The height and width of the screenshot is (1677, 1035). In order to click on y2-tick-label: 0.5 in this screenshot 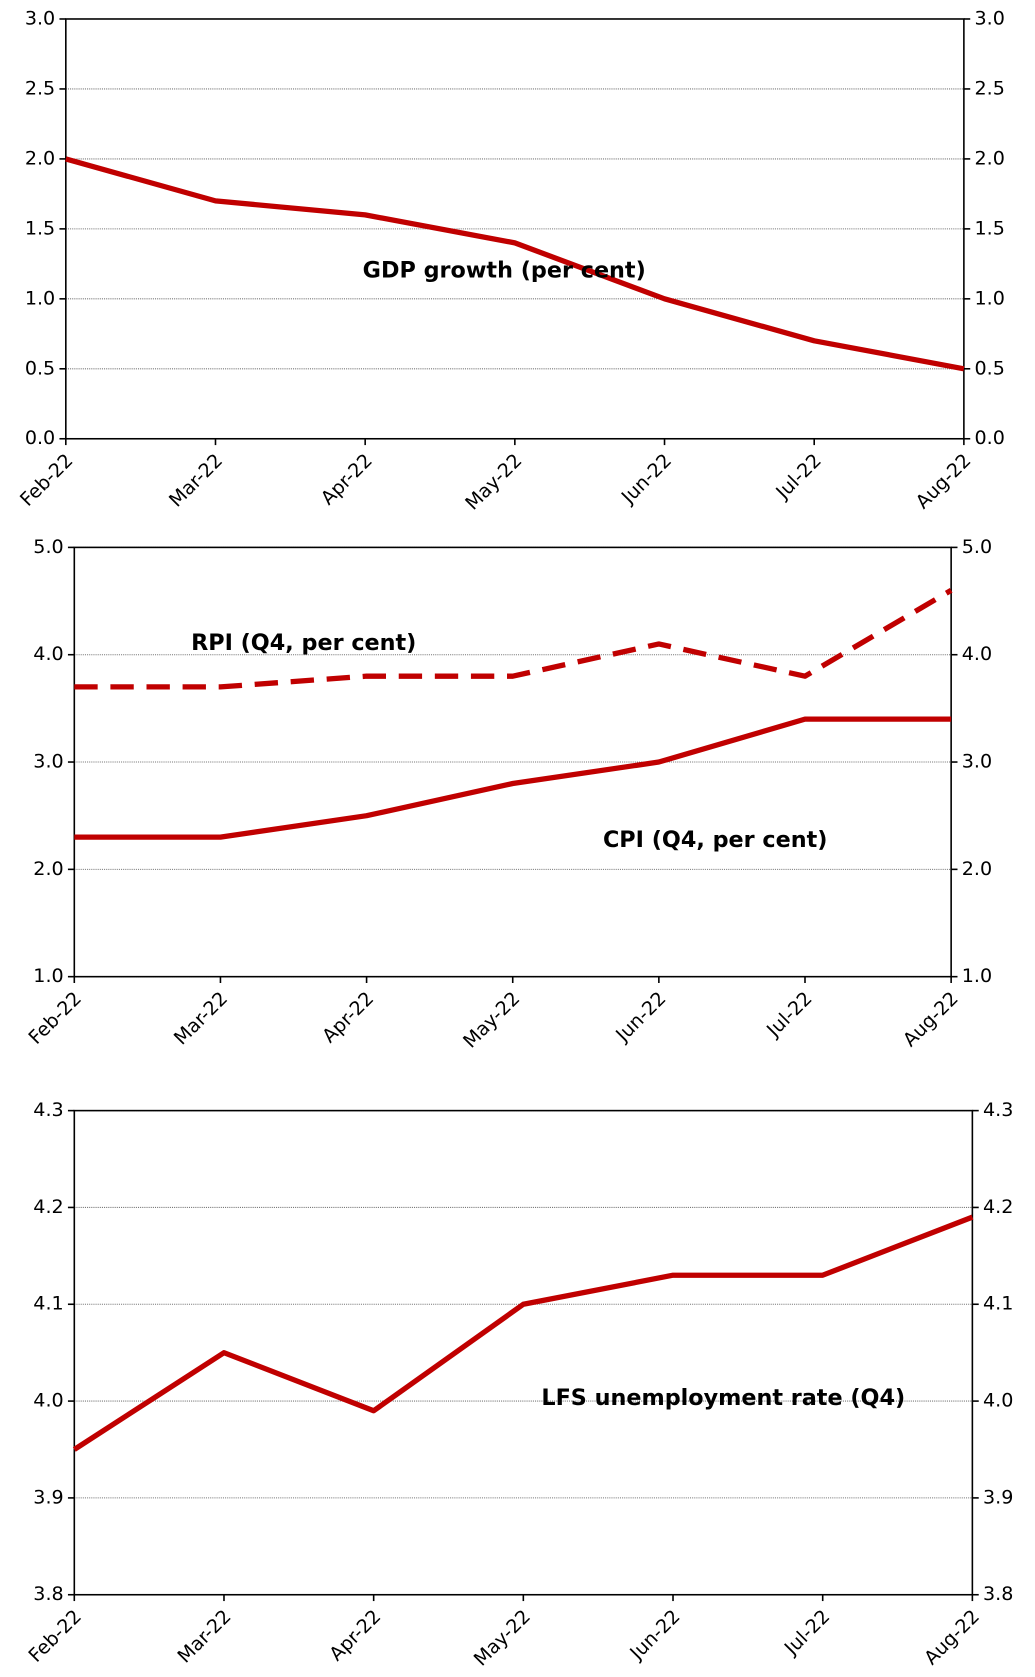, I will do `click(989, 368)`.